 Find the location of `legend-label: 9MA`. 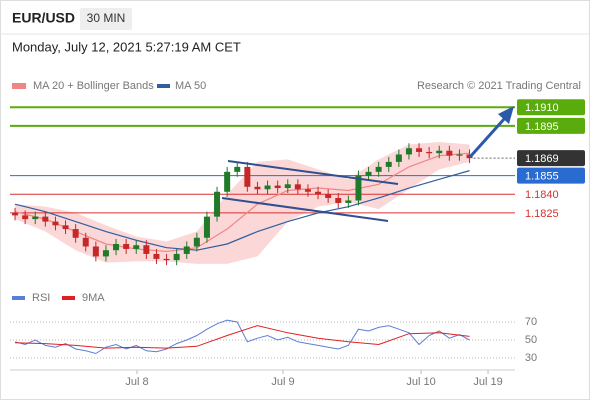

legend-label: 9MA is located at coordinates (93, 298).